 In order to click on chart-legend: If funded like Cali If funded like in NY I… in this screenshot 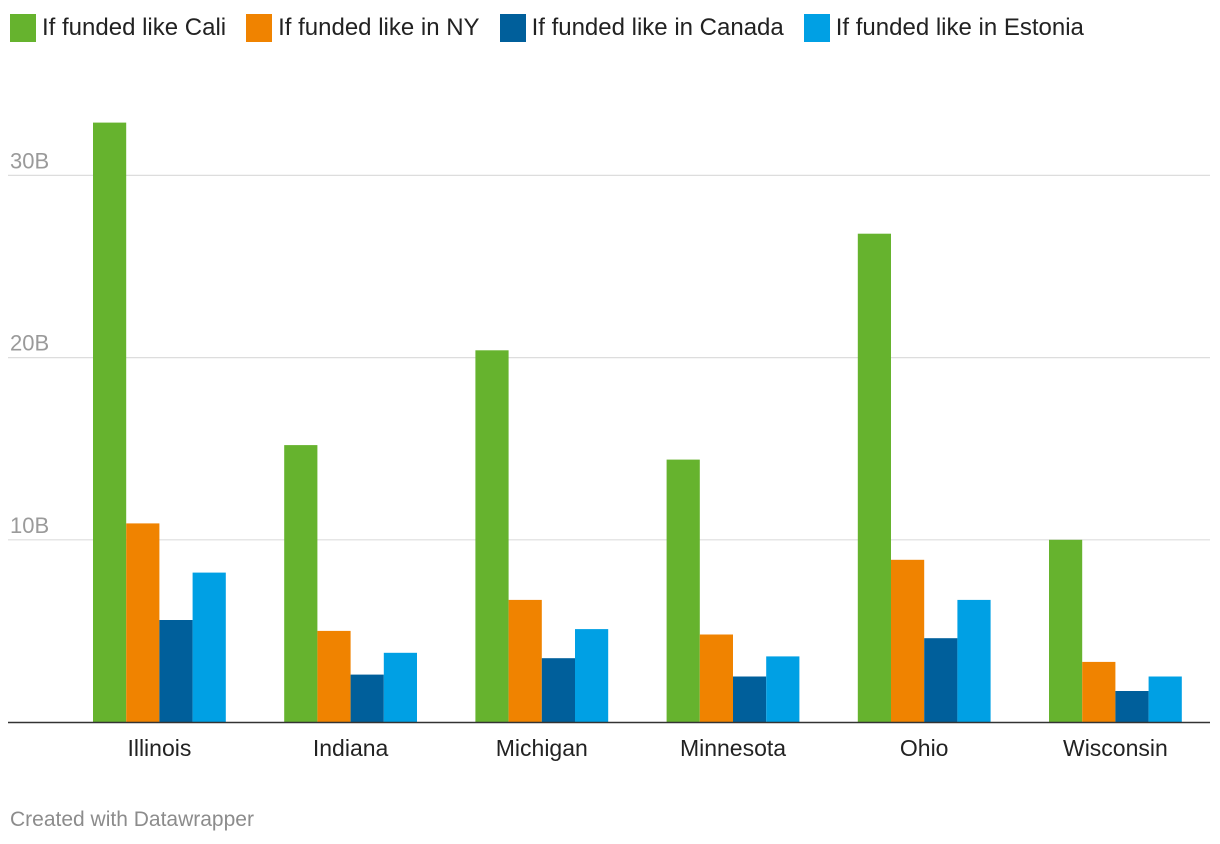, I will do `click(557, 28)`.